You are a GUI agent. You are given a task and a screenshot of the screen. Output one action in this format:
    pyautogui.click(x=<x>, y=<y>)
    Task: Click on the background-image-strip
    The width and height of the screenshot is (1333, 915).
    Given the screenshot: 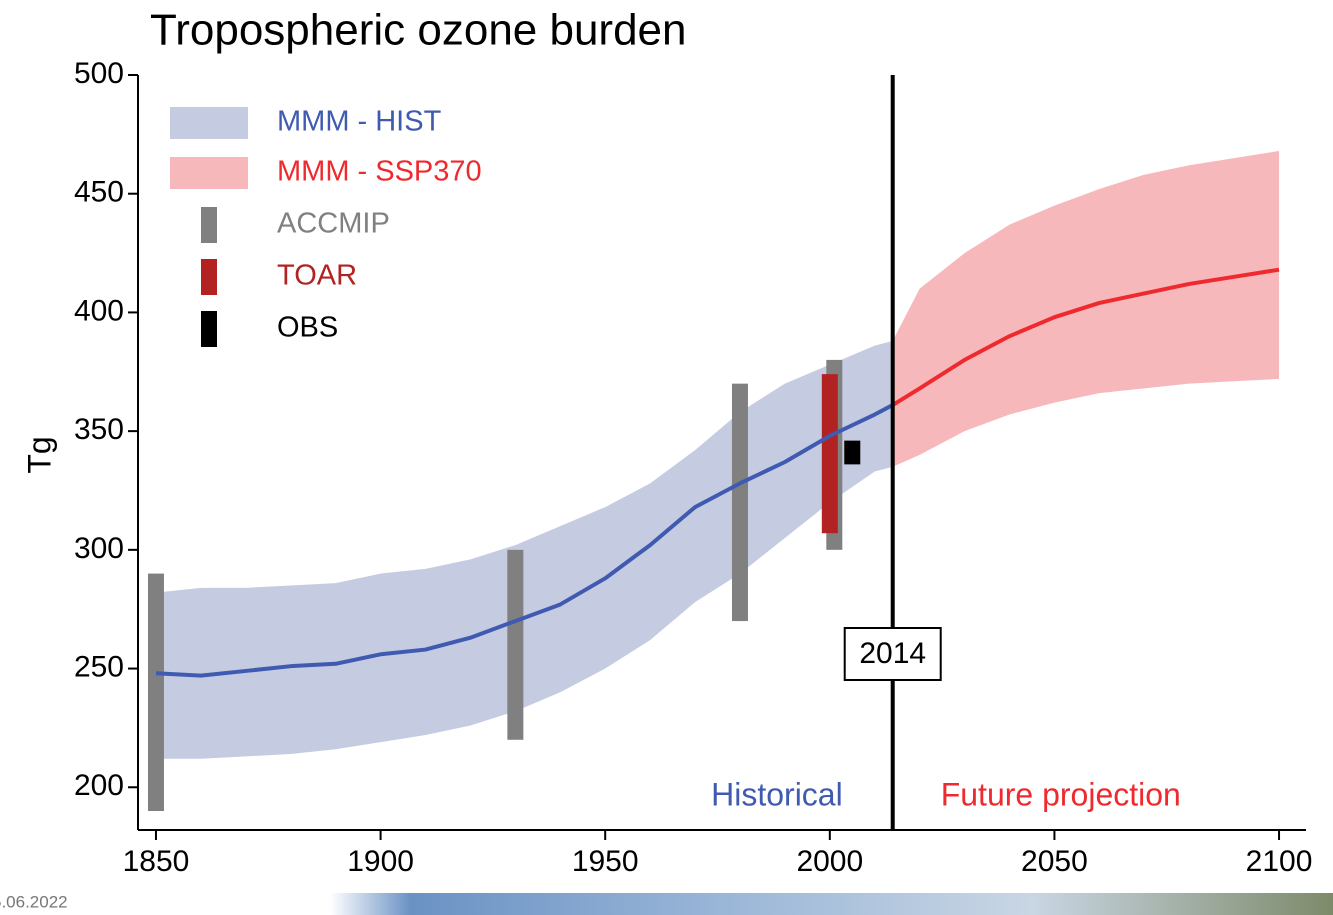 What is the action you would take?
    pyautogui.click(x=831, y=904)
    